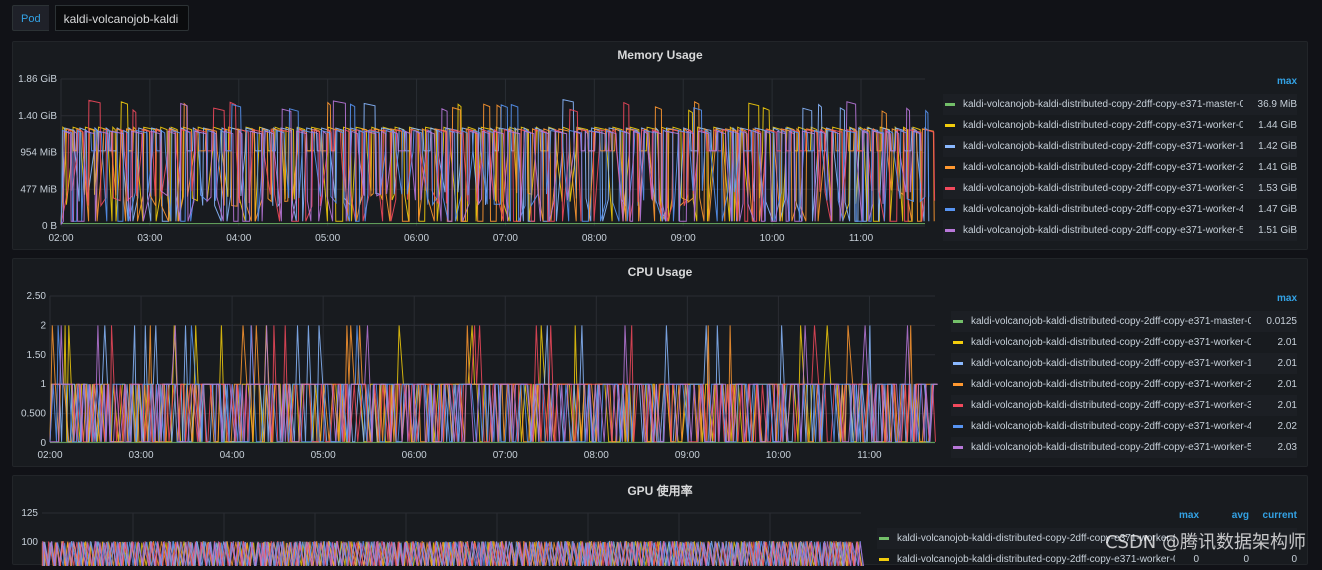 The image size is (1322, 570). Describe the element at coordinates (861, 238) in the screenshot. I see `x-tick-label: 11:00` at that location.